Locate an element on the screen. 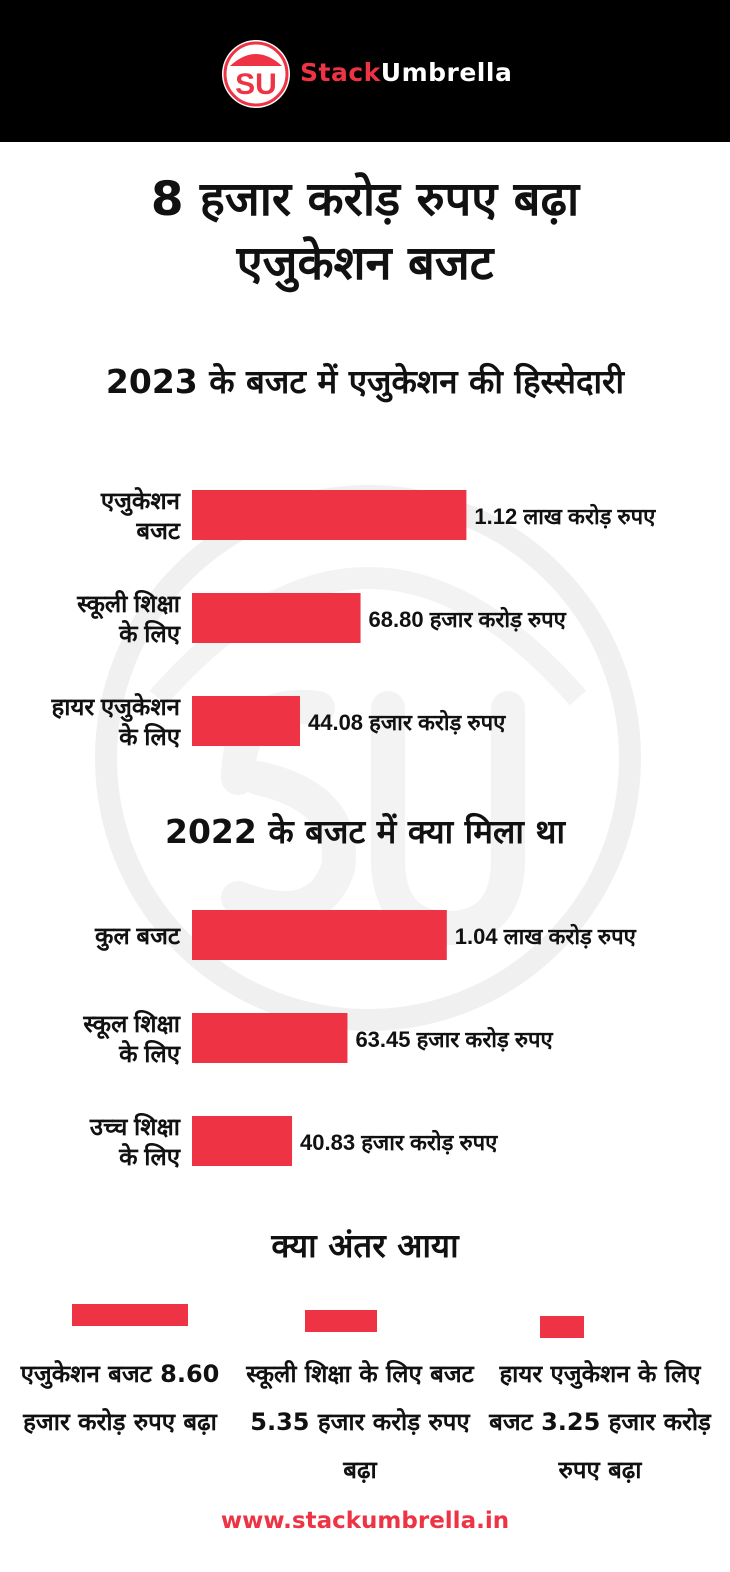 The height and width of the screenshot is (1572, 730). category-label-1-1: स्कूल शिक्षा के लिए is located at coordinates (131, 1039).